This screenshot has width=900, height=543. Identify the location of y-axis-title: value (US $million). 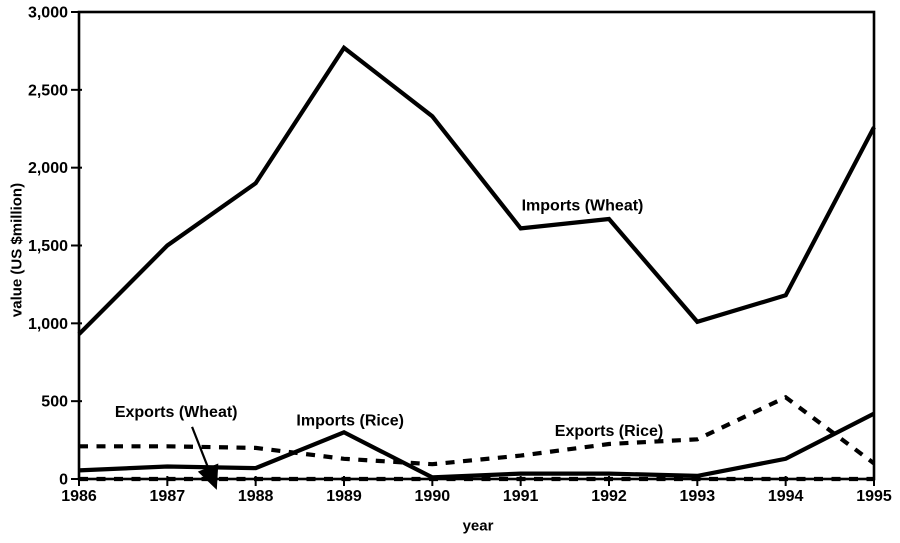
(17, 250).